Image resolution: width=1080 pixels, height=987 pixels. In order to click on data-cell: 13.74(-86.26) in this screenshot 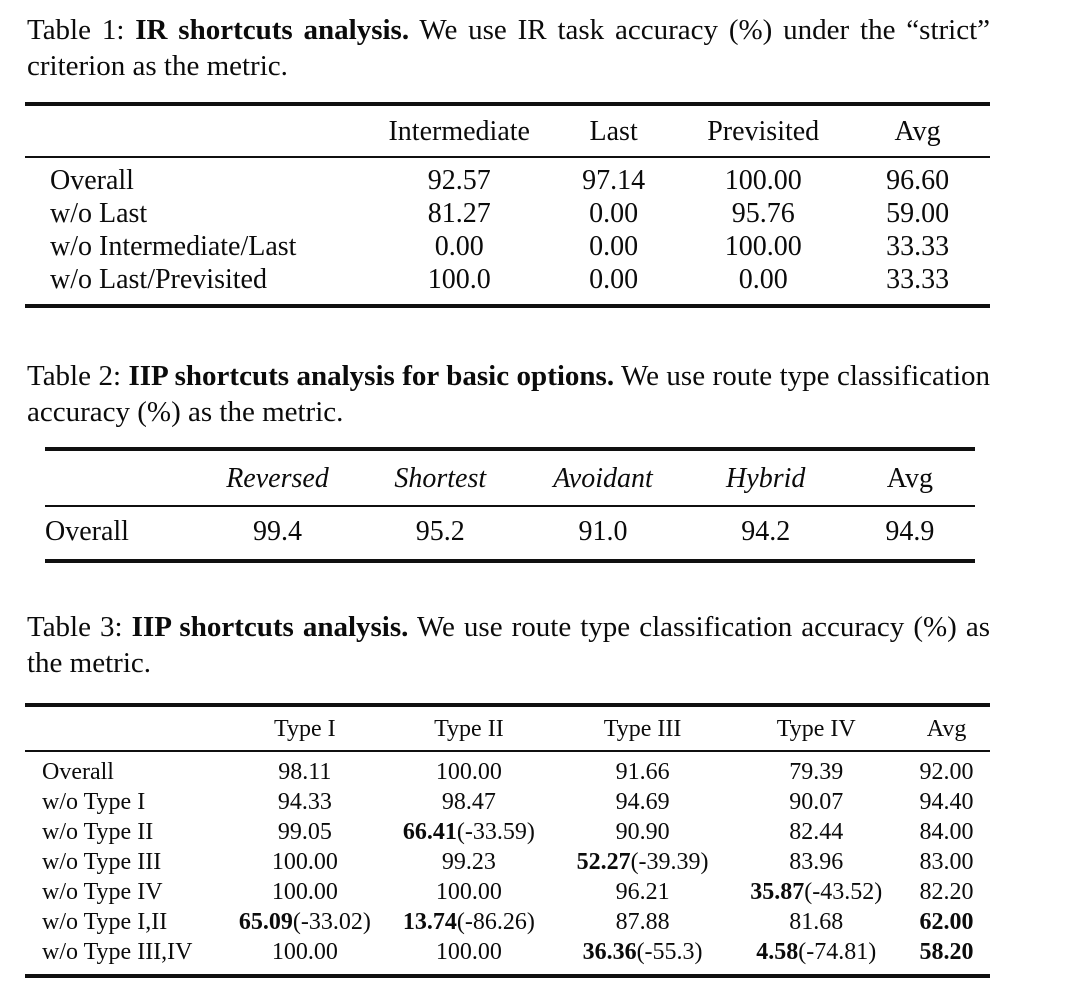, I will do `click(469, 922)`.